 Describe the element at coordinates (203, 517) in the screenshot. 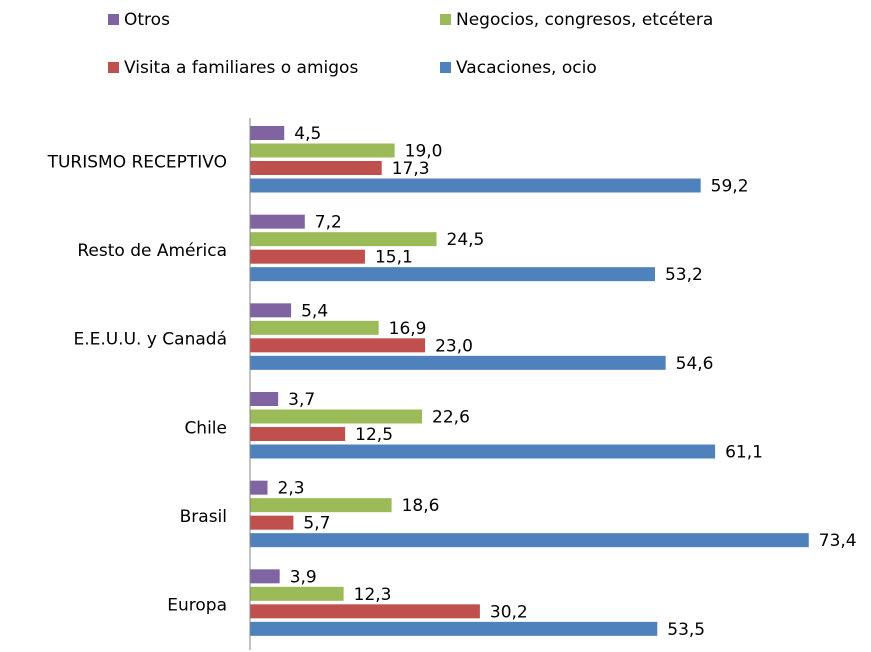

I see `y-tick-label: Brasil` at that location.